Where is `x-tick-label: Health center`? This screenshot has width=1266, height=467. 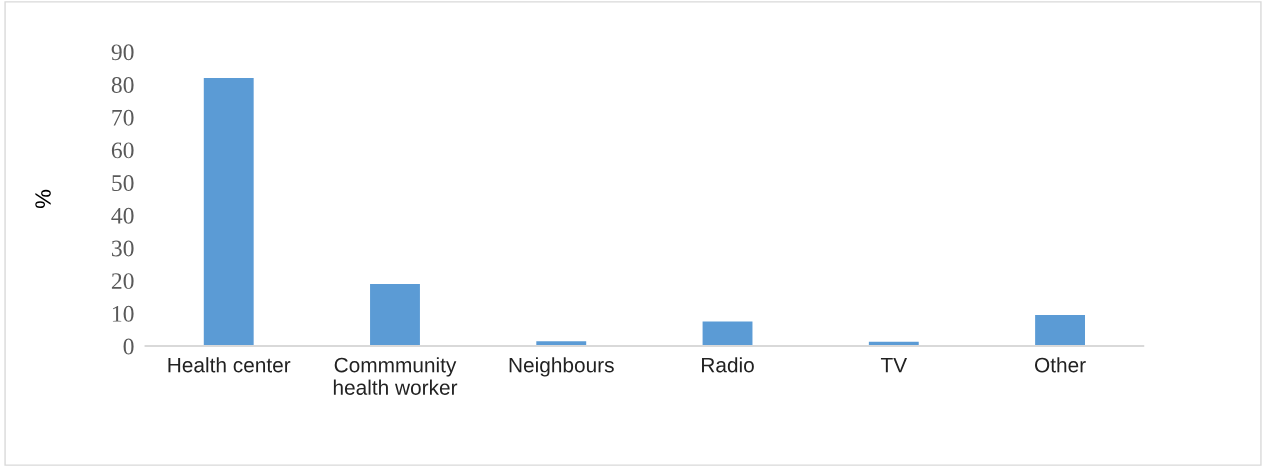
x-tick-label: Health center is located at coordinates (229, 365).